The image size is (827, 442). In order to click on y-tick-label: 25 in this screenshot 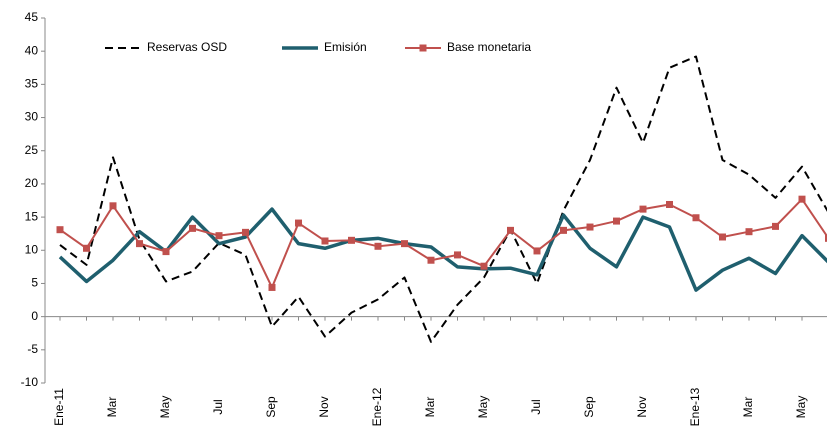, I will do `click(32, 150)`.